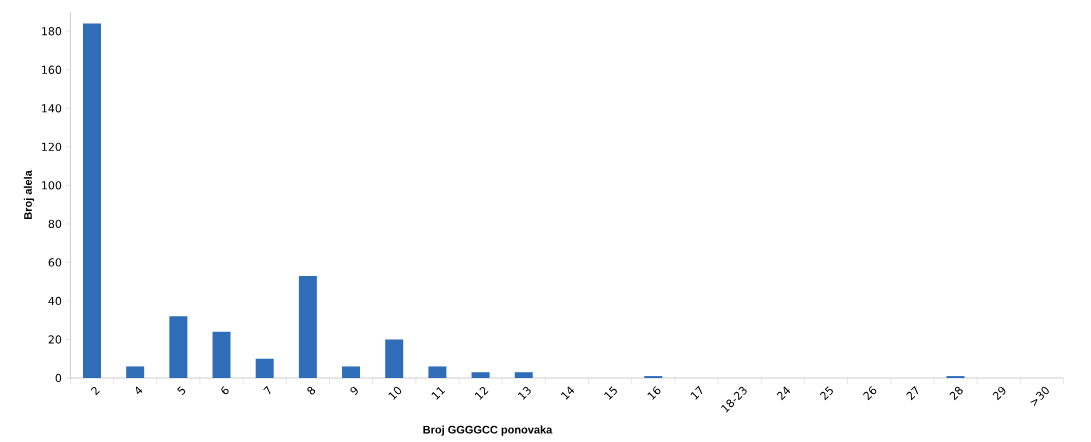  What do you see at coordinates (438, 393) in the screenshot?
I see `x-tick-label: 11` at bounding box center [438, 393].